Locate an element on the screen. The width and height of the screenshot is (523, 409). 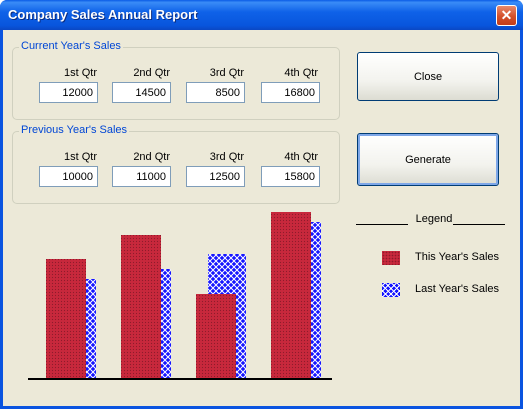
previous-q3-label: 3rd Qtr is located at coordinates (226, 157).